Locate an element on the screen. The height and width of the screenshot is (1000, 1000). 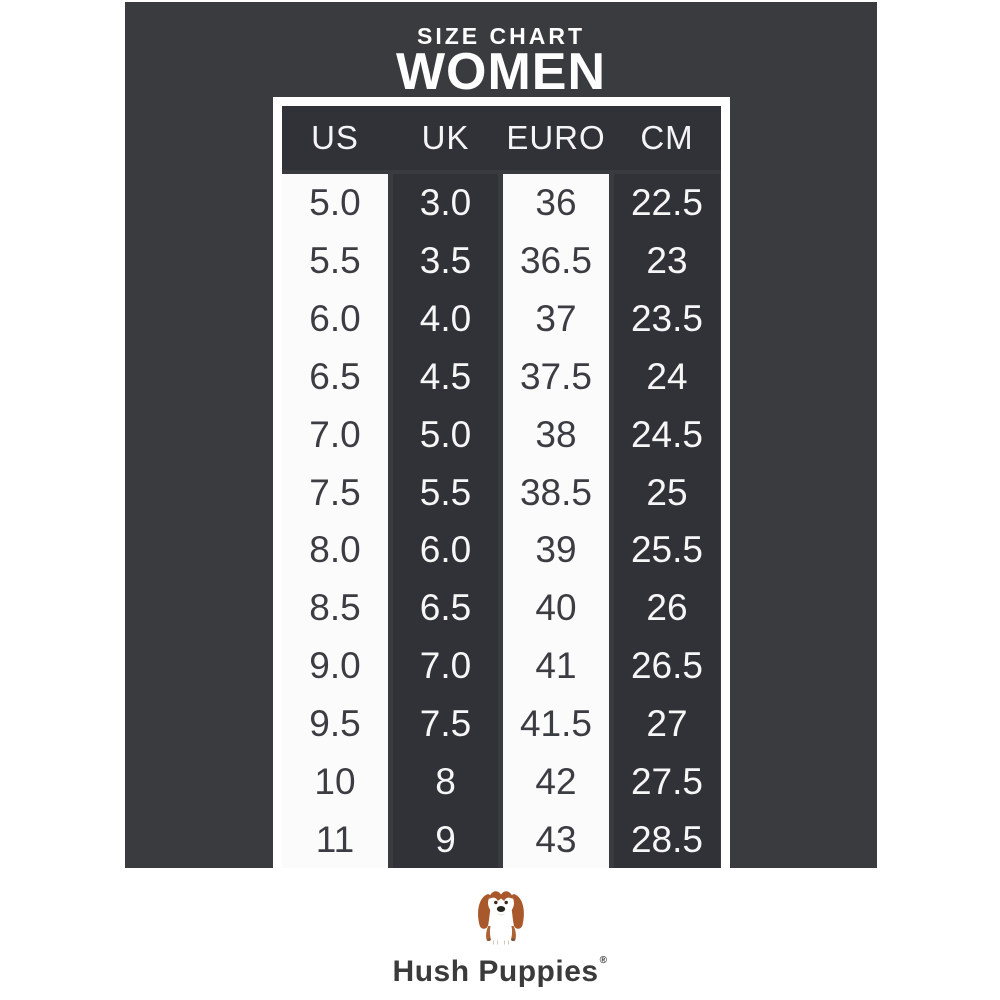
chart-subtitle: SIZE CHART is located at coordinates (501, 36).